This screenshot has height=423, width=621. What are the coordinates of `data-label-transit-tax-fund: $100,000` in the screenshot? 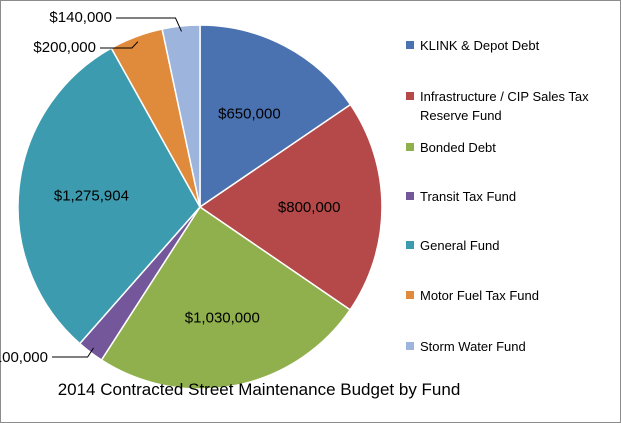 It's located at (24, 357).